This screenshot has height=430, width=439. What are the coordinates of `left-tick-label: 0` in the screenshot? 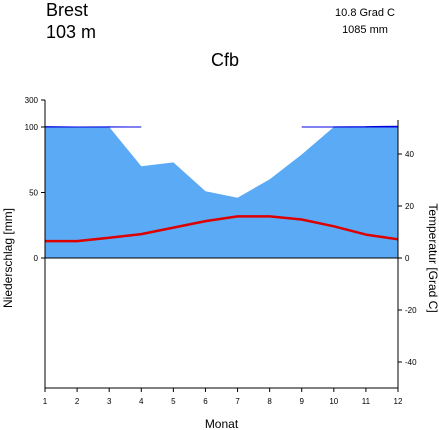 It's located at (36, 258).